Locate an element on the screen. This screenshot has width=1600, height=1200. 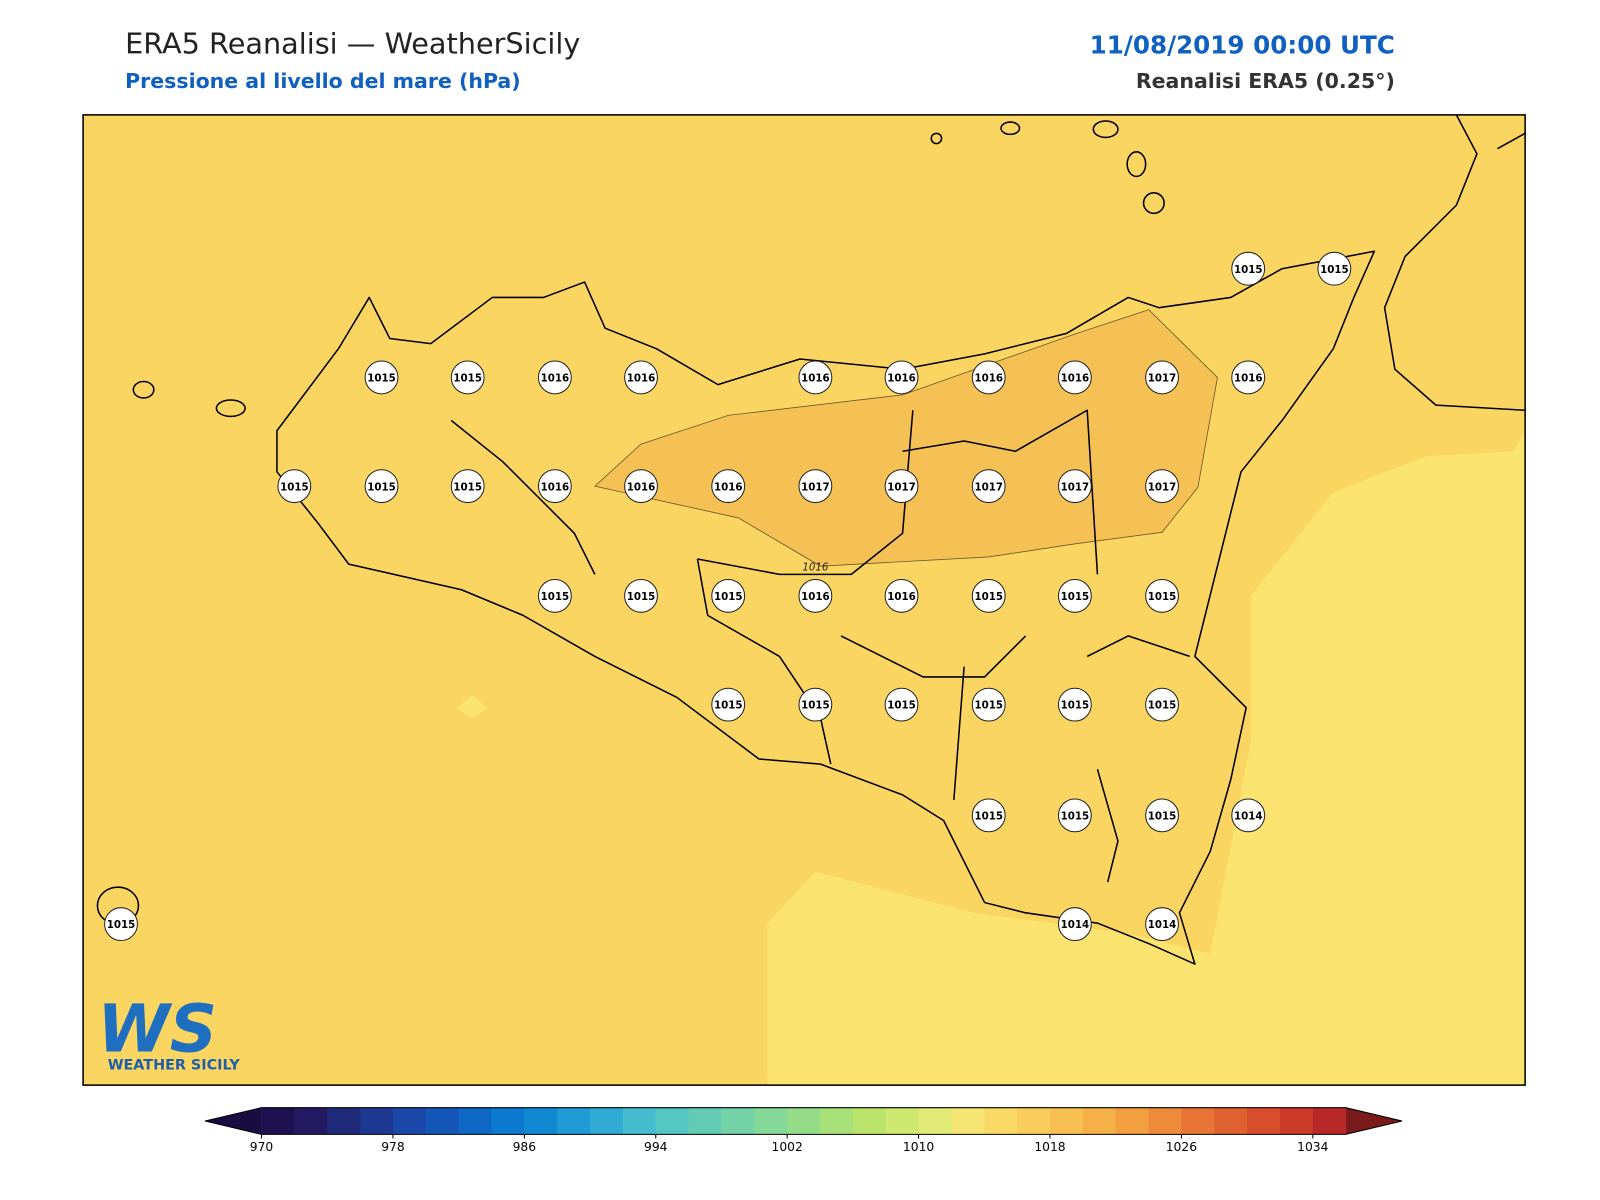
colorbar: 970 978 986 994 1002 1010 1018 1026 1034 is located at coordinates (804, 1130).